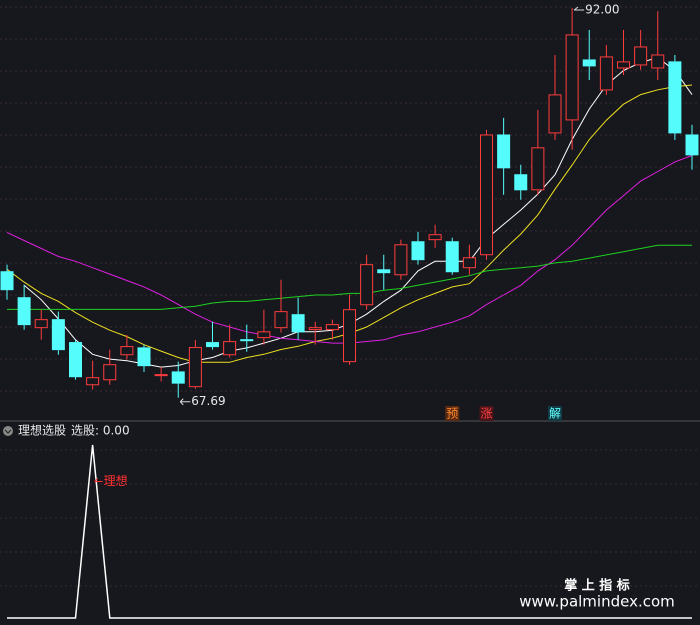 Image resolution: width=700 pixels, height=625 pixels. I want to click on extreme-label: 92.00, so click(602, 10).